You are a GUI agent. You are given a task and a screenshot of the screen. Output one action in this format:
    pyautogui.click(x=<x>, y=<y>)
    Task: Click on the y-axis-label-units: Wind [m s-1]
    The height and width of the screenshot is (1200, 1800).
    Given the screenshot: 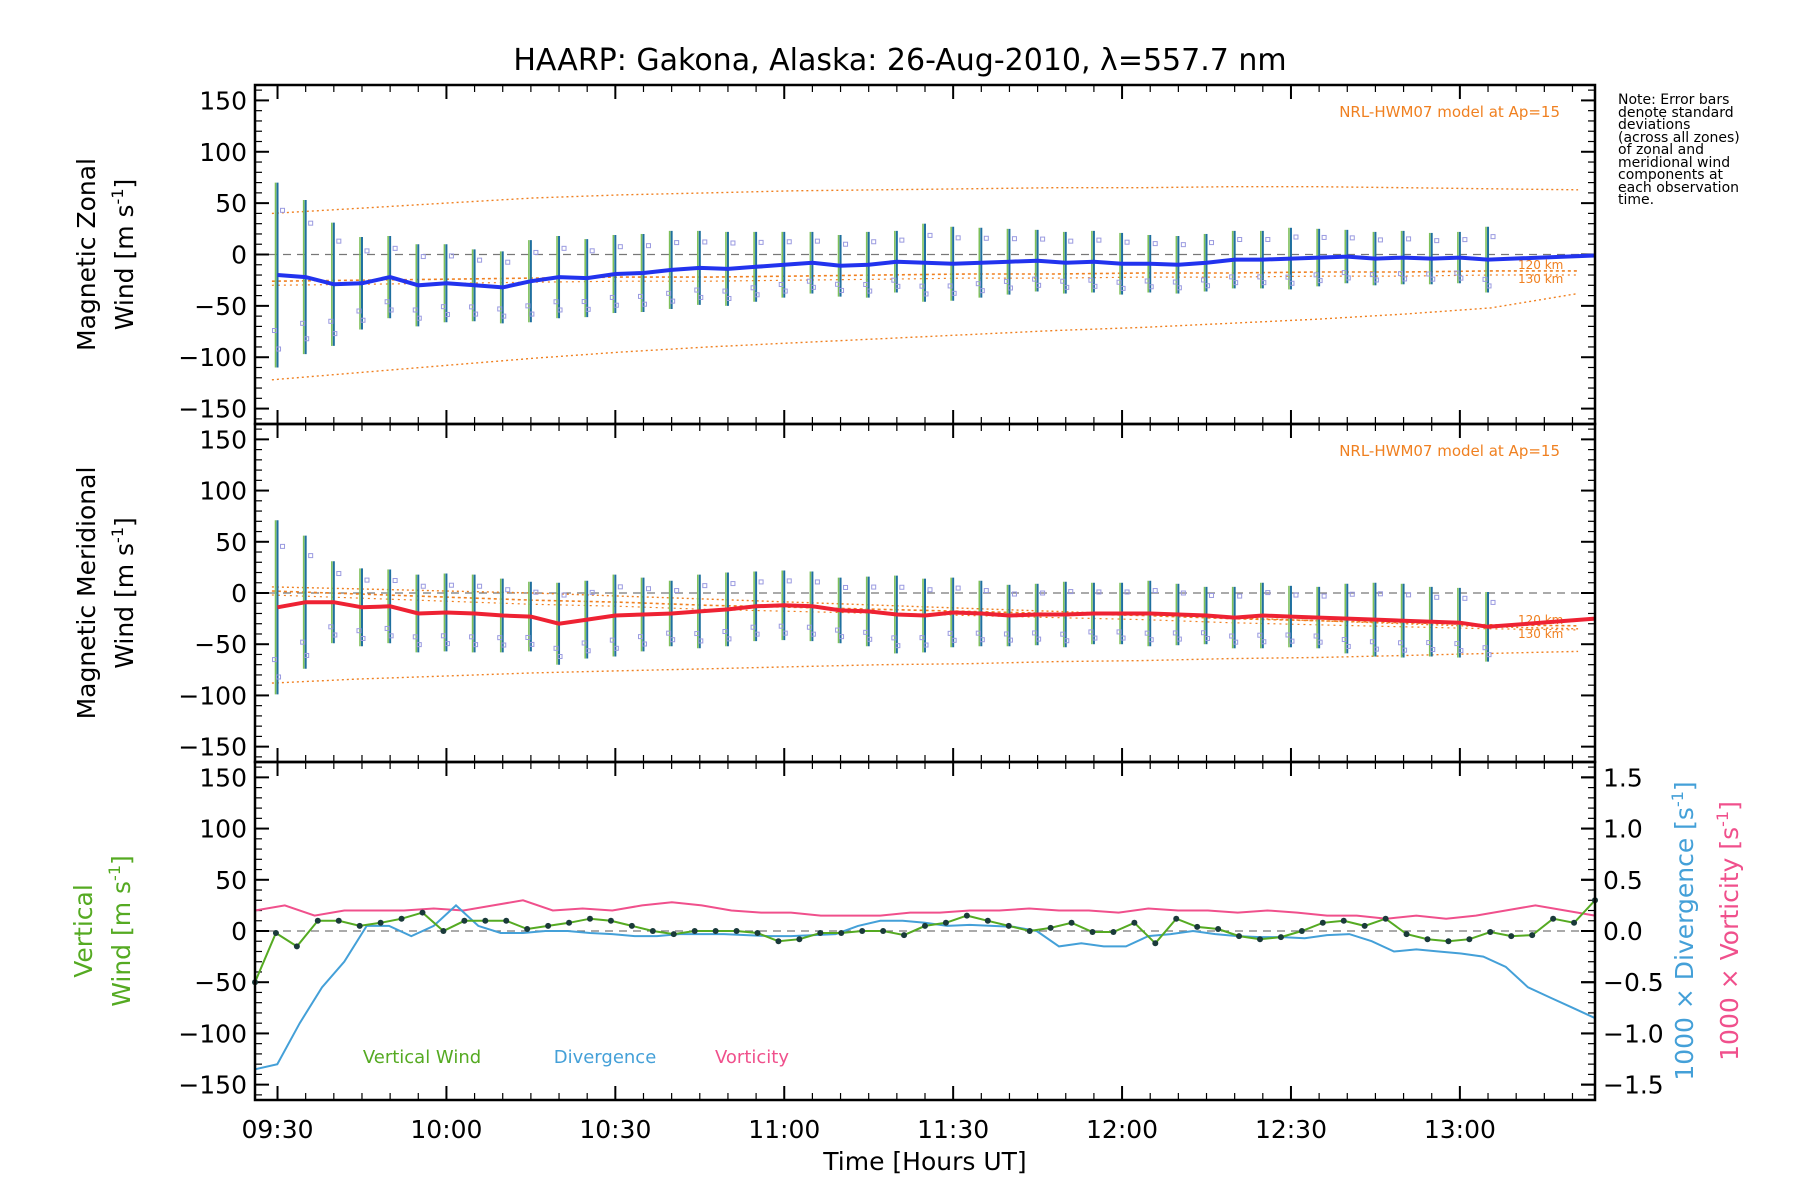 What is the action you would take?
    pyautogui.click(x=120, y=931)
    